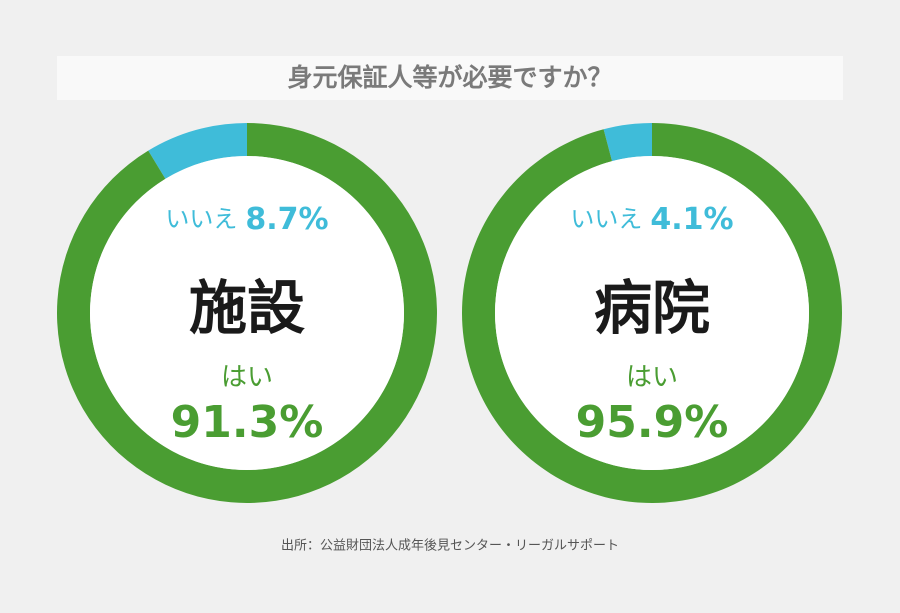 This screenshot has width=900, height=613. Describe the element at coordinates (691, 219) in the screenshot. I see `value-label: 4.1%` at that location.